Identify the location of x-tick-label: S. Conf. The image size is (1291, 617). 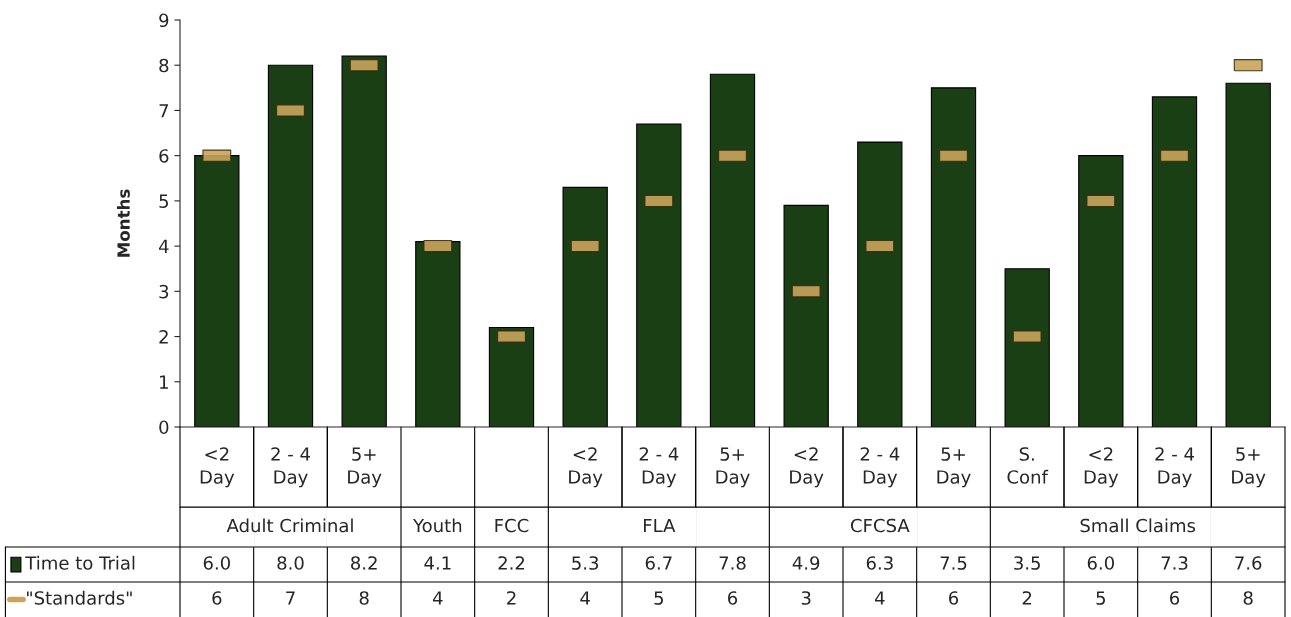
(1028, 465).